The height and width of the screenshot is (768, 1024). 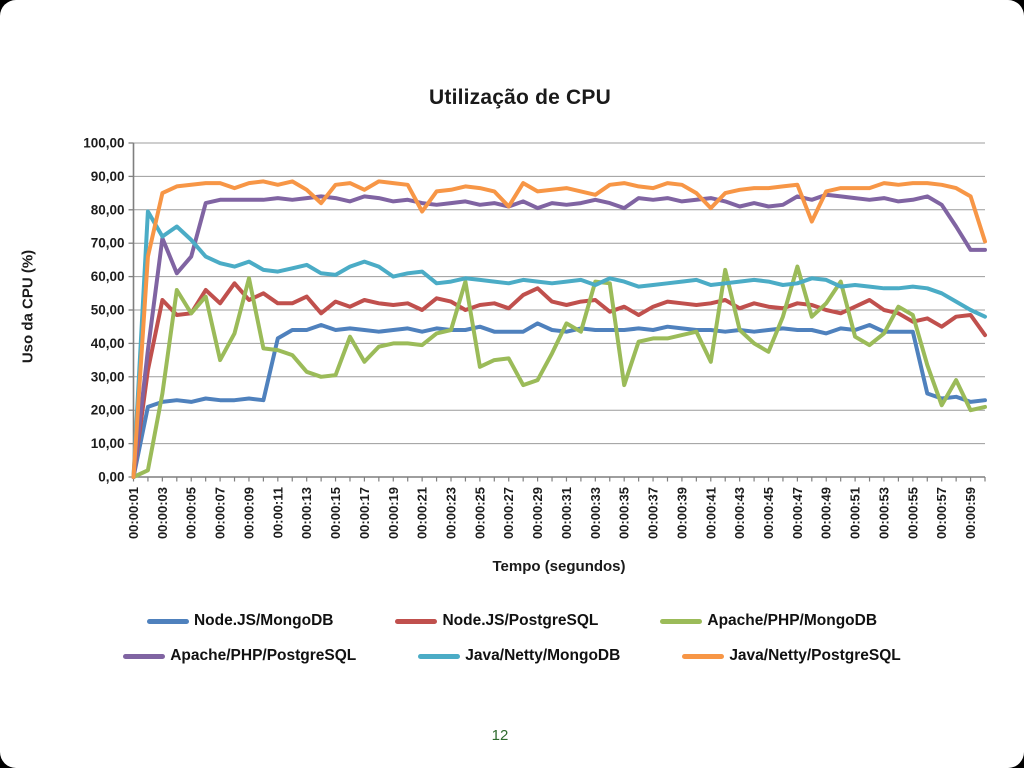 I want to click on x-tick-label: 00:00:33, so click(x=595, y=513).